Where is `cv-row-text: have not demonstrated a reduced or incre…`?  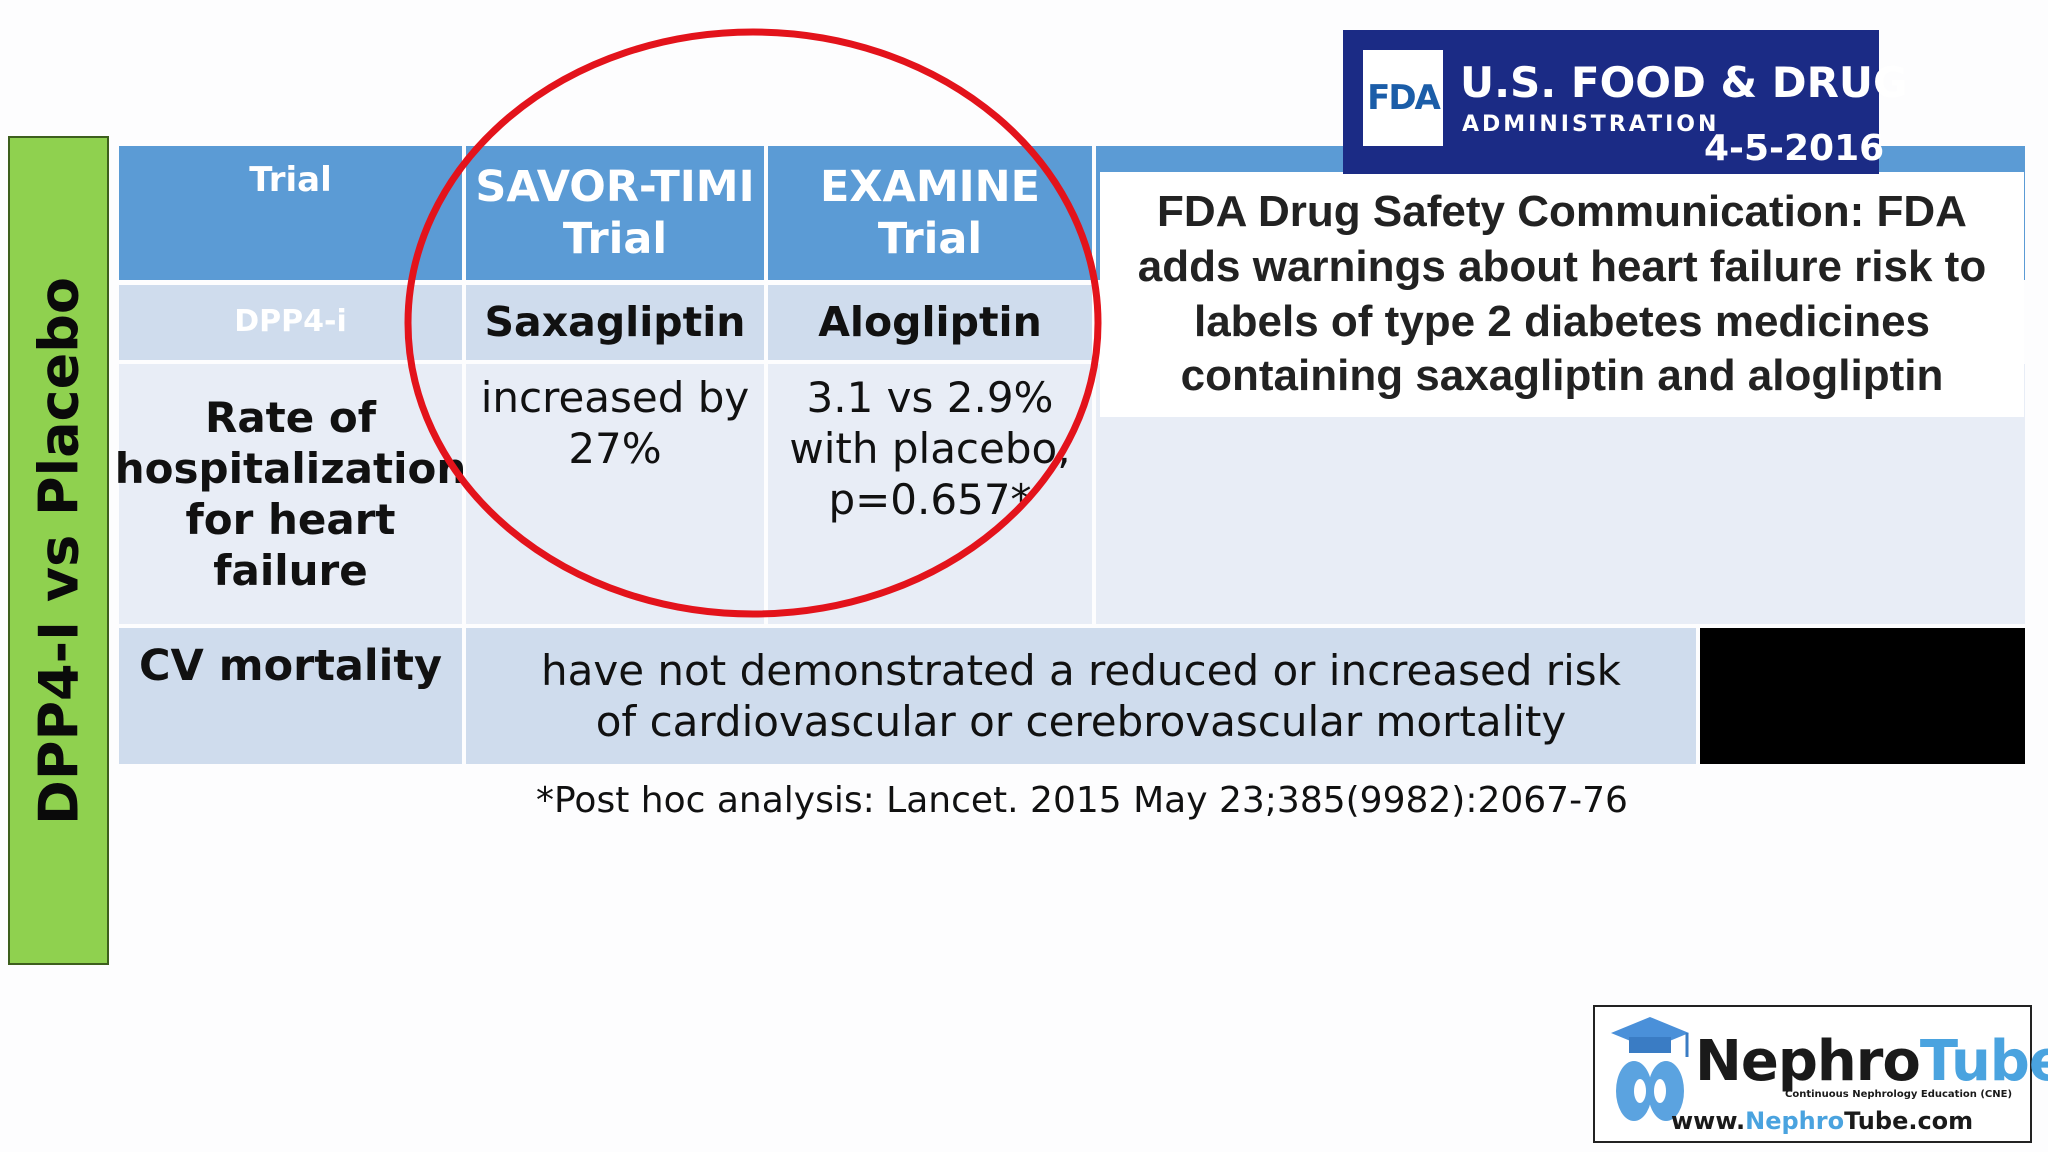
cv-row-text: have not demonstrated a reduced or incre… is located at coordinates (1081, 695).